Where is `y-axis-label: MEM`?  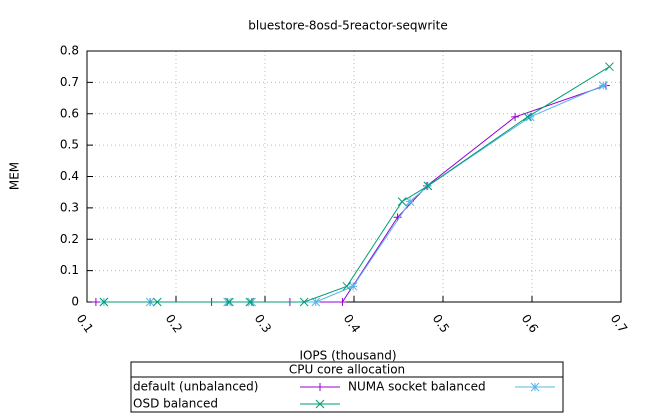 y-axis-label: MEM is located at coordinates (15, 176).